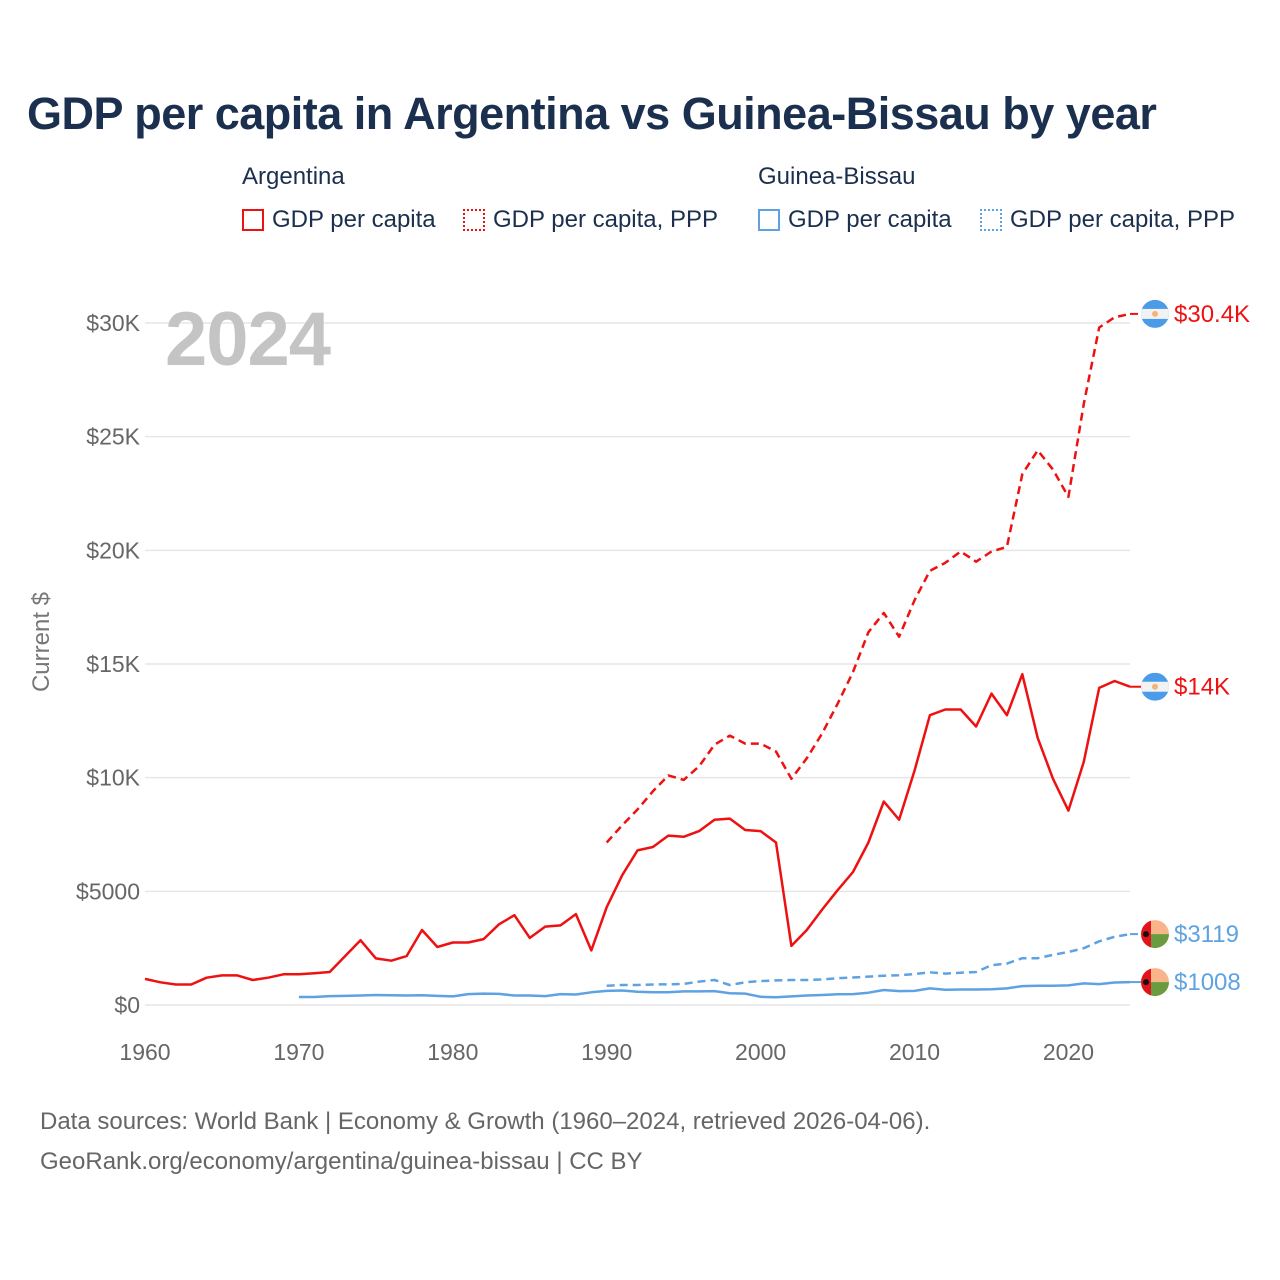 This screenshot has width=1280, height=1280. I want to click on legend-item-argentina-gdp: GDP per capita, so click(339, 220).